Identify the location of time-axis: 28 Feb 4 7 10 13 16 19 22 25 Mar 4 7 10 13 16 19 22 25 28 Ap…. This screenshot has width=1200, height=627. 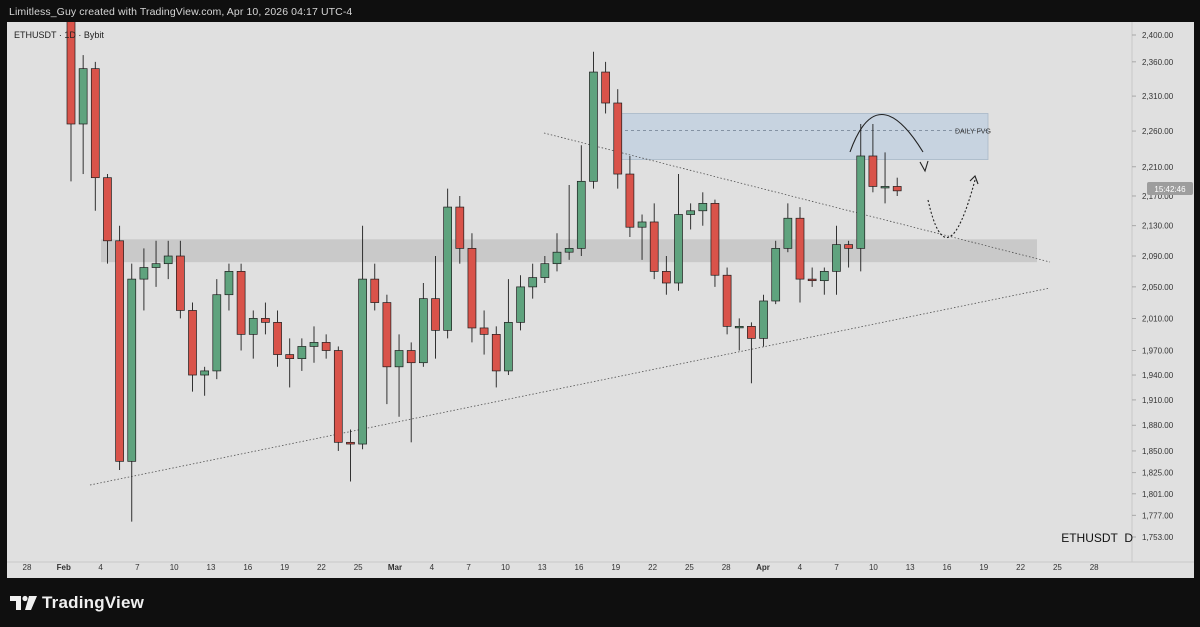
(561, 567).